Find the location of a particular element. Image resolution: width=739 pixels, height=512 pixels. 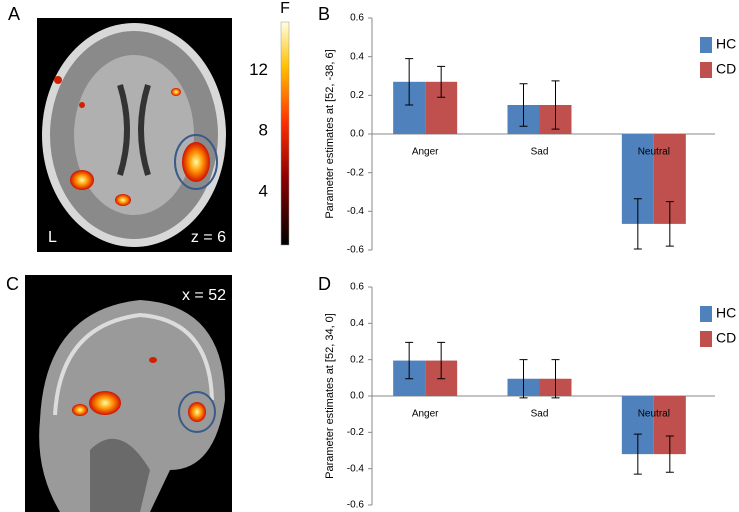

panel-label: C is located at coordinates (12, 284).